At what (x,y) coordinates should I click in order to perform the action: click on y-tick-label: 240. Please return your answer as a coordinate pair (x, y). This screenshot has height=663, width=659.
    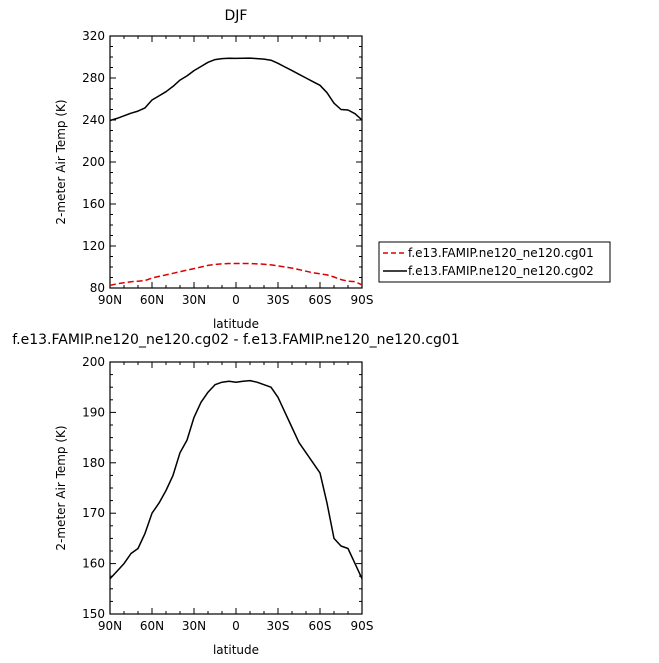
    Looking at the image, I should click on (93, 120).